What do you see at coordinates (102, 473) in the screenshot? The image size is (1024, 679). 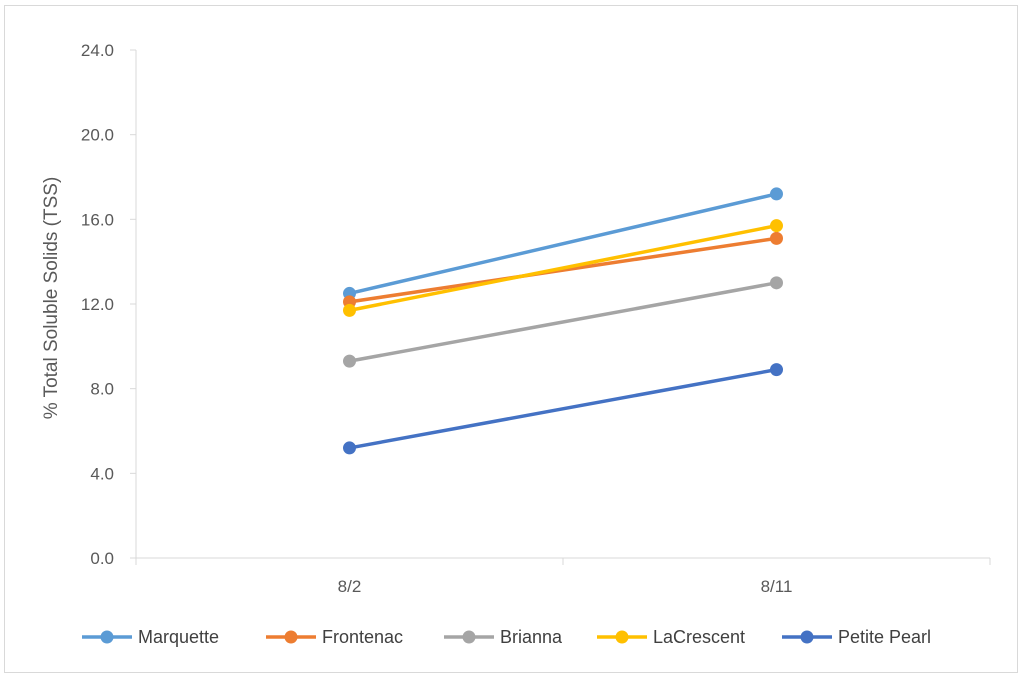 I see `y-tick-label: 4.0` at bounding box center [102, 473].